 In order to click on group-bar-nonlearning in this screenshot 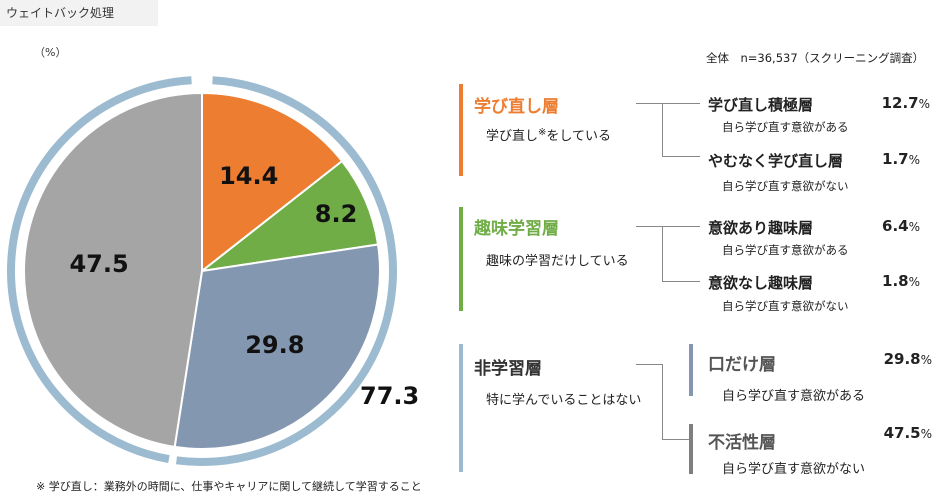, I will do `click(461, 408)`.